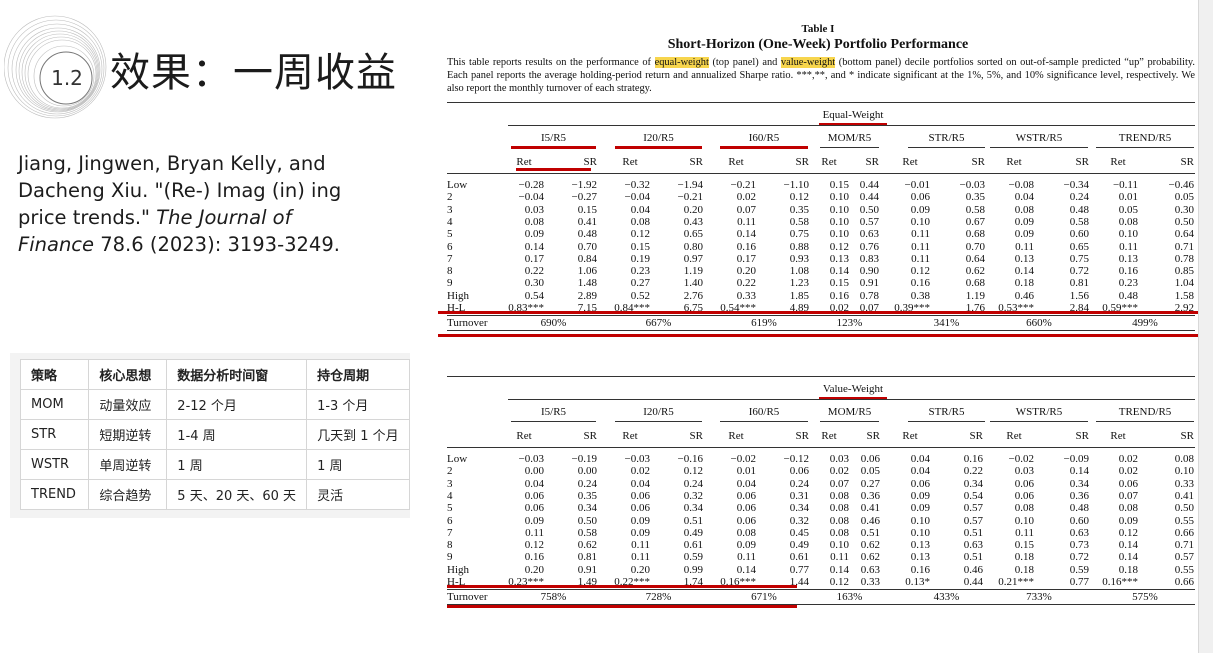 The image size is (1213, 653). I want to click on ret-header: Ret, so click(630, 162).